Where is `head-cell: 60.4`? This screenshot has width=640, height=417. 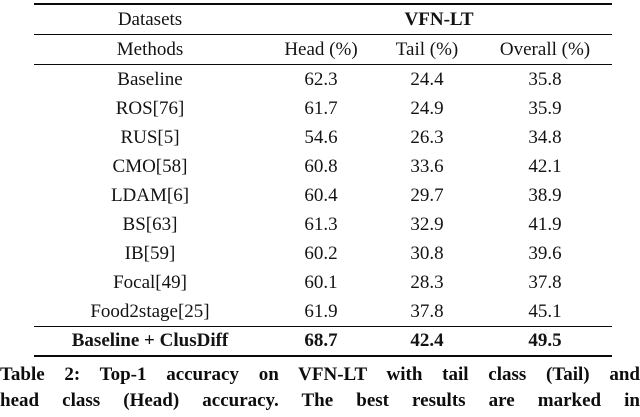
head-cell: 60.4 is located at coordinates (321, 195).